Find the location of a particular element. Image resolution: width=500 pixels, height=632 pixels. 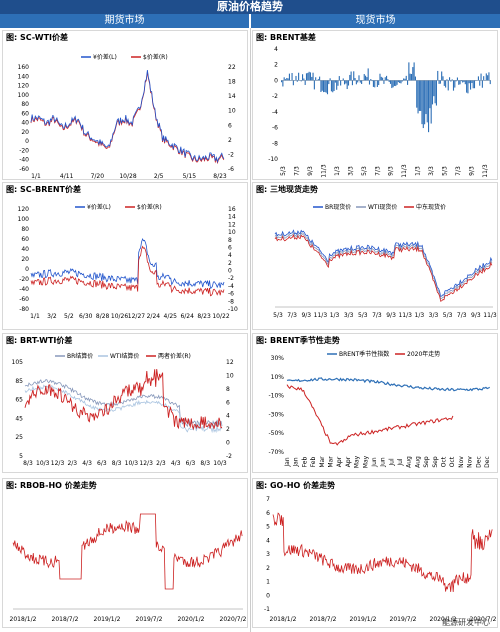

x-tick-label: 8/23 is located at coordinates (204, 316).